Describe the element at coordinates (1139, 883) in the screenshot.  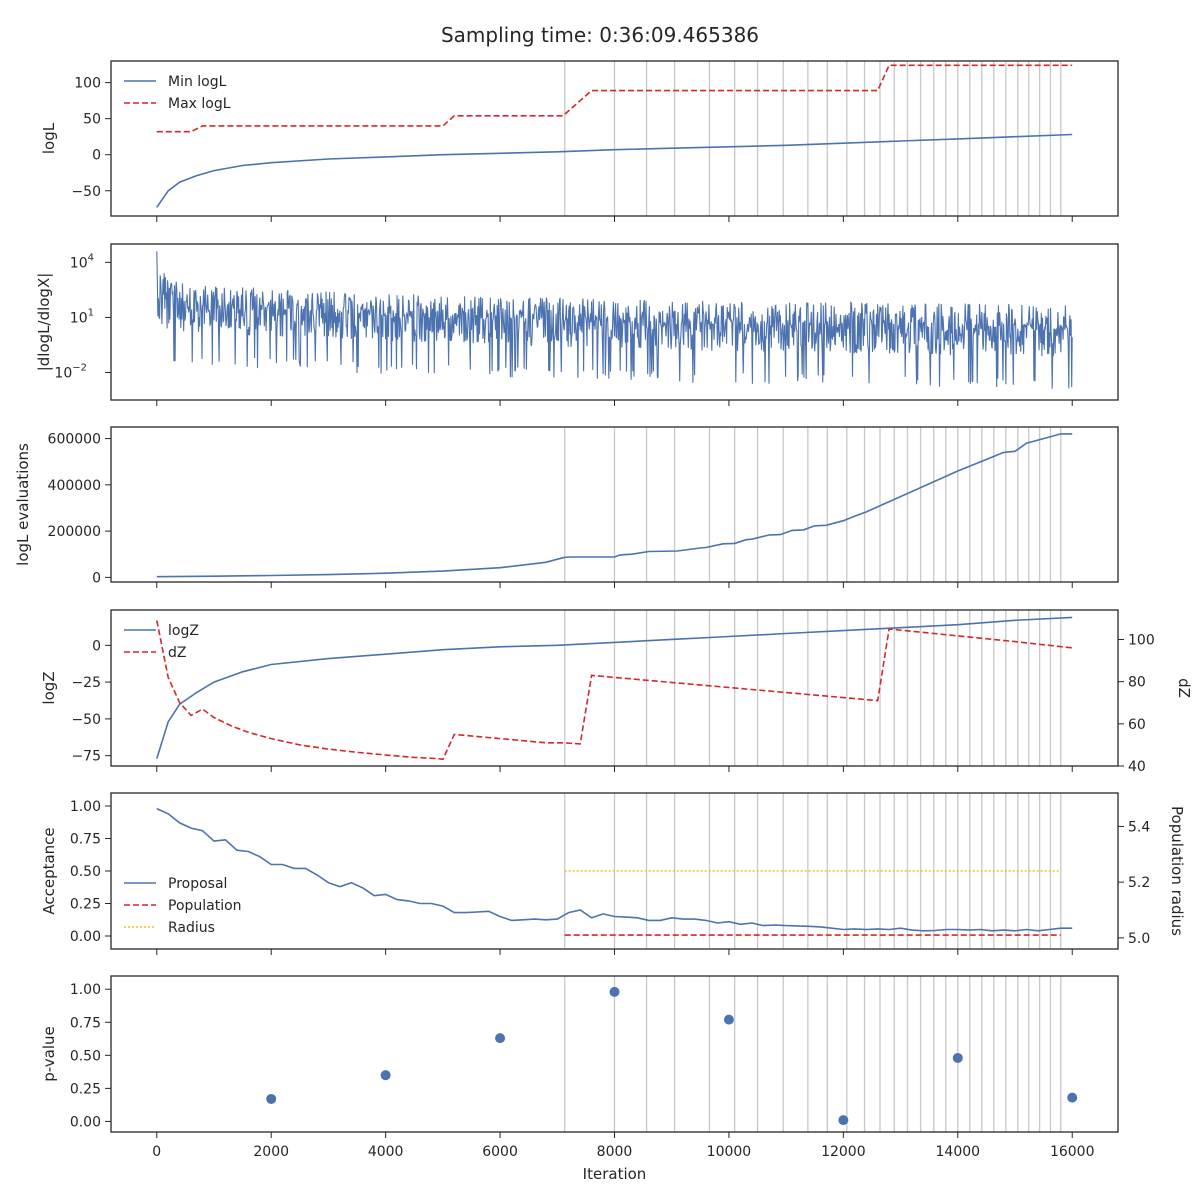
I see `y2-tick-label: 5.2` at that location.